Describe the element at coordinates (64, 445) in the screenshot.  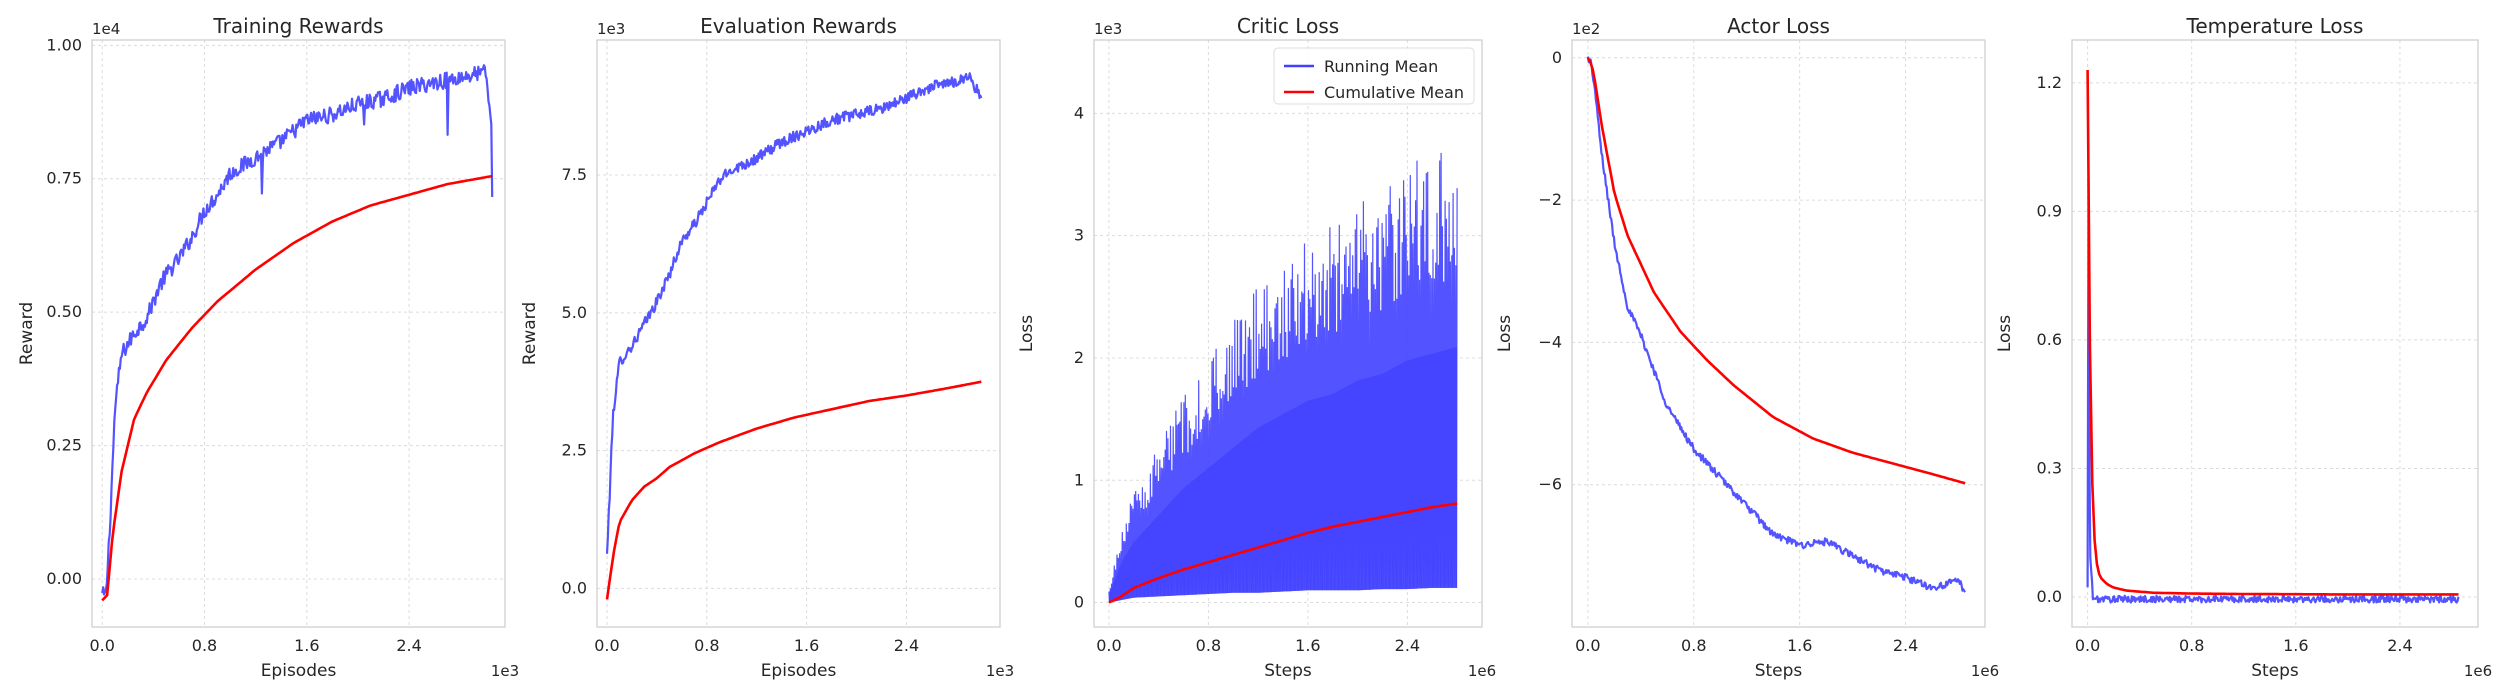
I see `y-tick-label: 0.25` at that location.